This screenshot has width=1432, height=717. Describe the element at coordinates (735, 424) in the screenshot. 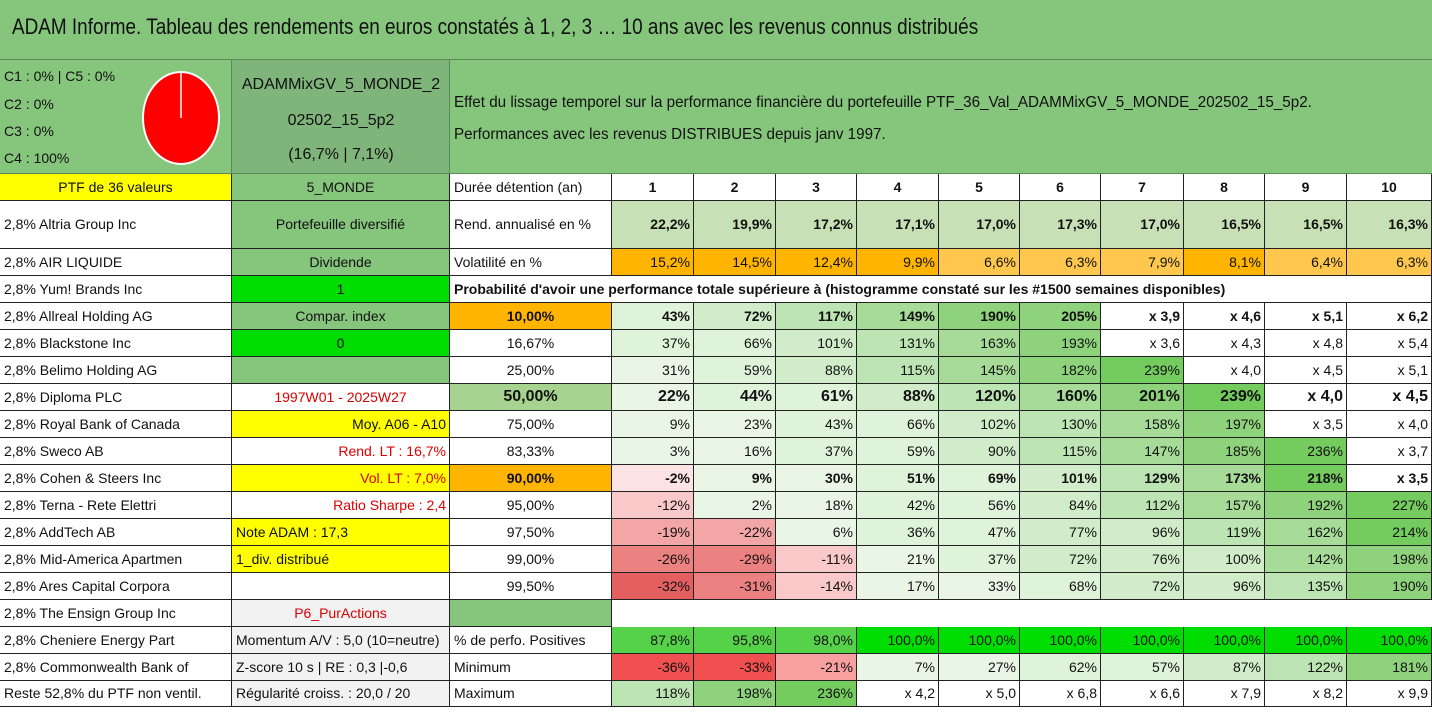

I see `quantile-value: 23%` at that location.